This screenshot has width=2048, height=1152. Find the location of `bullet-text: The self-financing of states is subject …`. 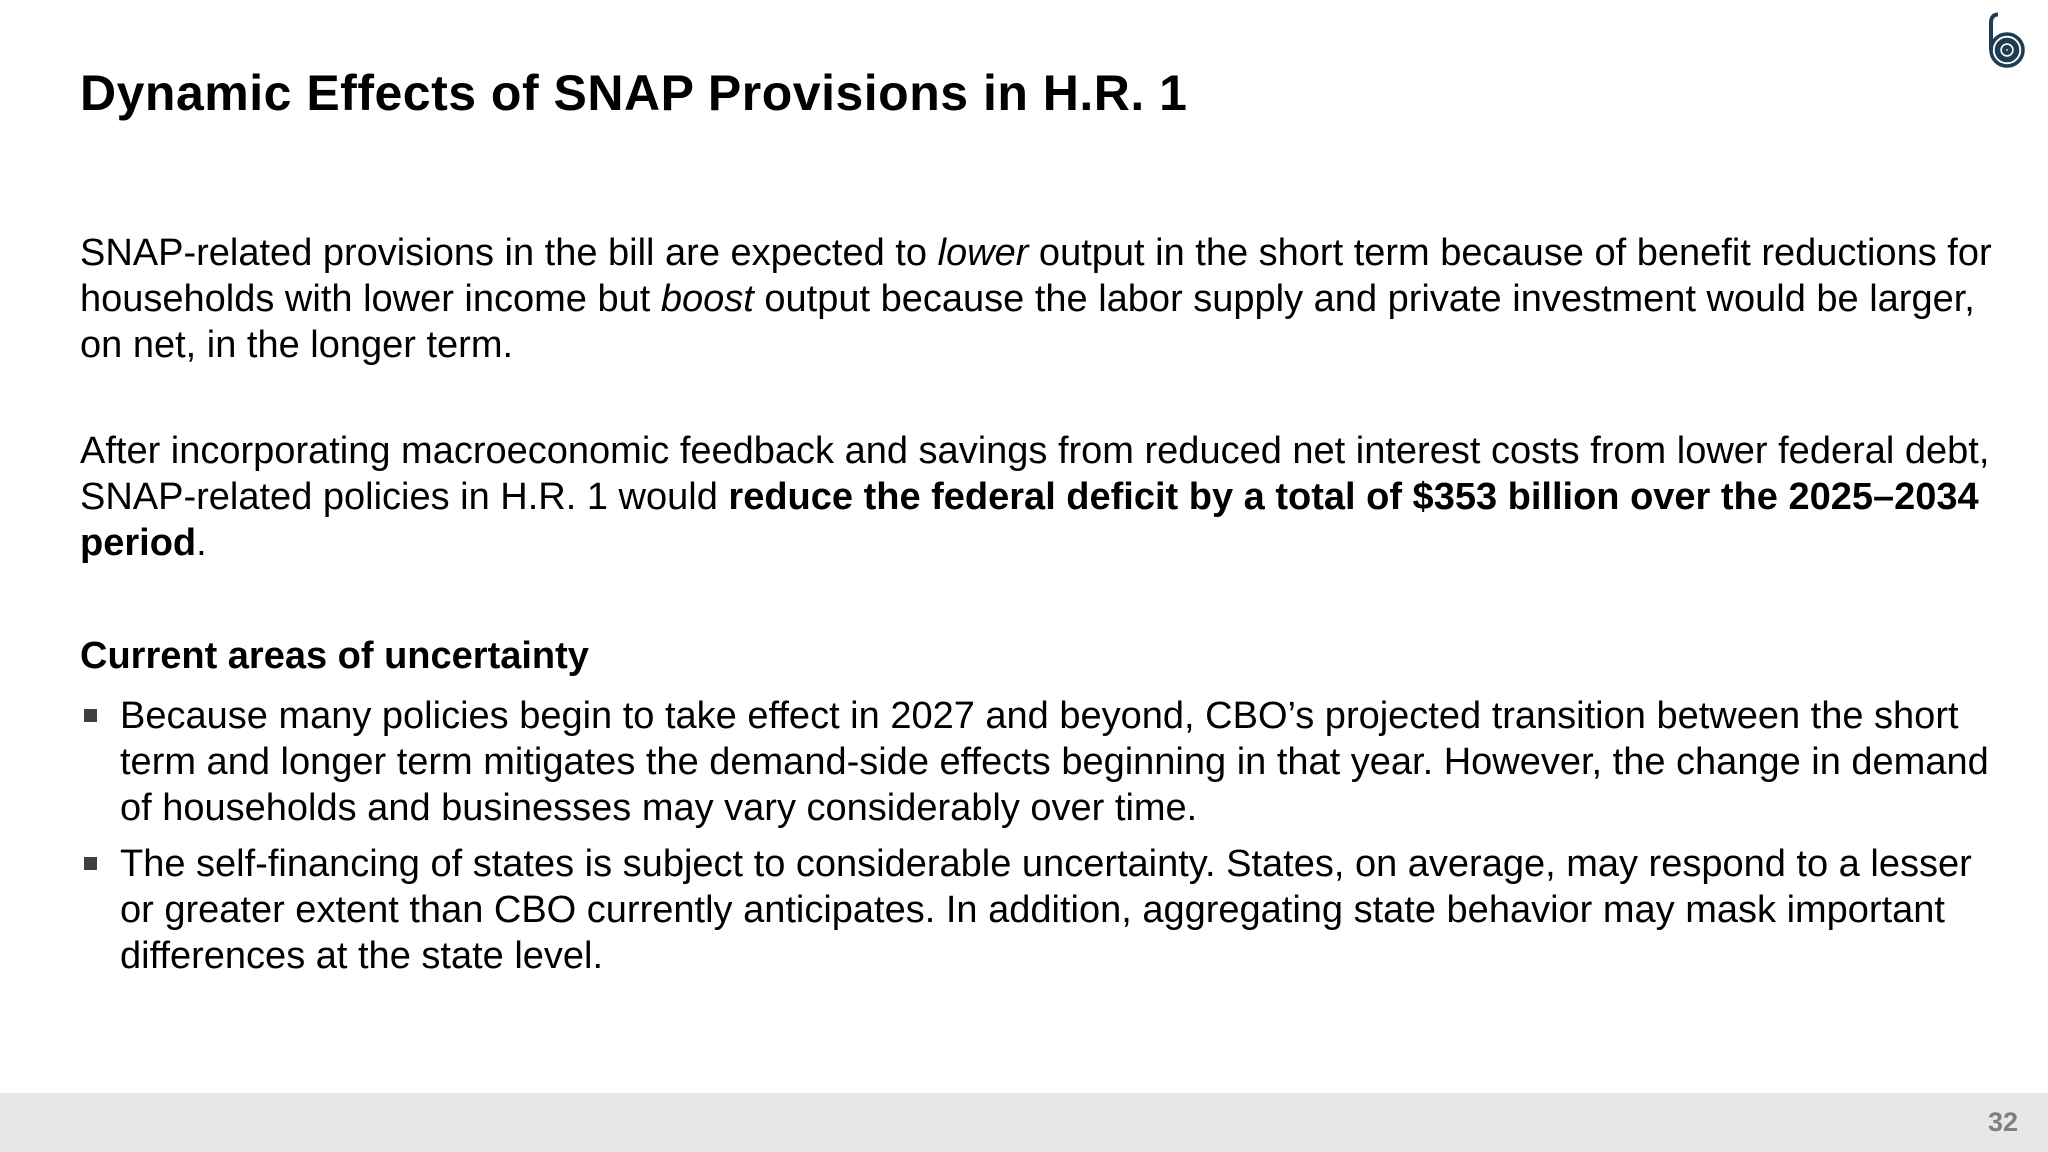

bullet-text: The self-financing of states is subject … is located at coordinates (1046, 910).